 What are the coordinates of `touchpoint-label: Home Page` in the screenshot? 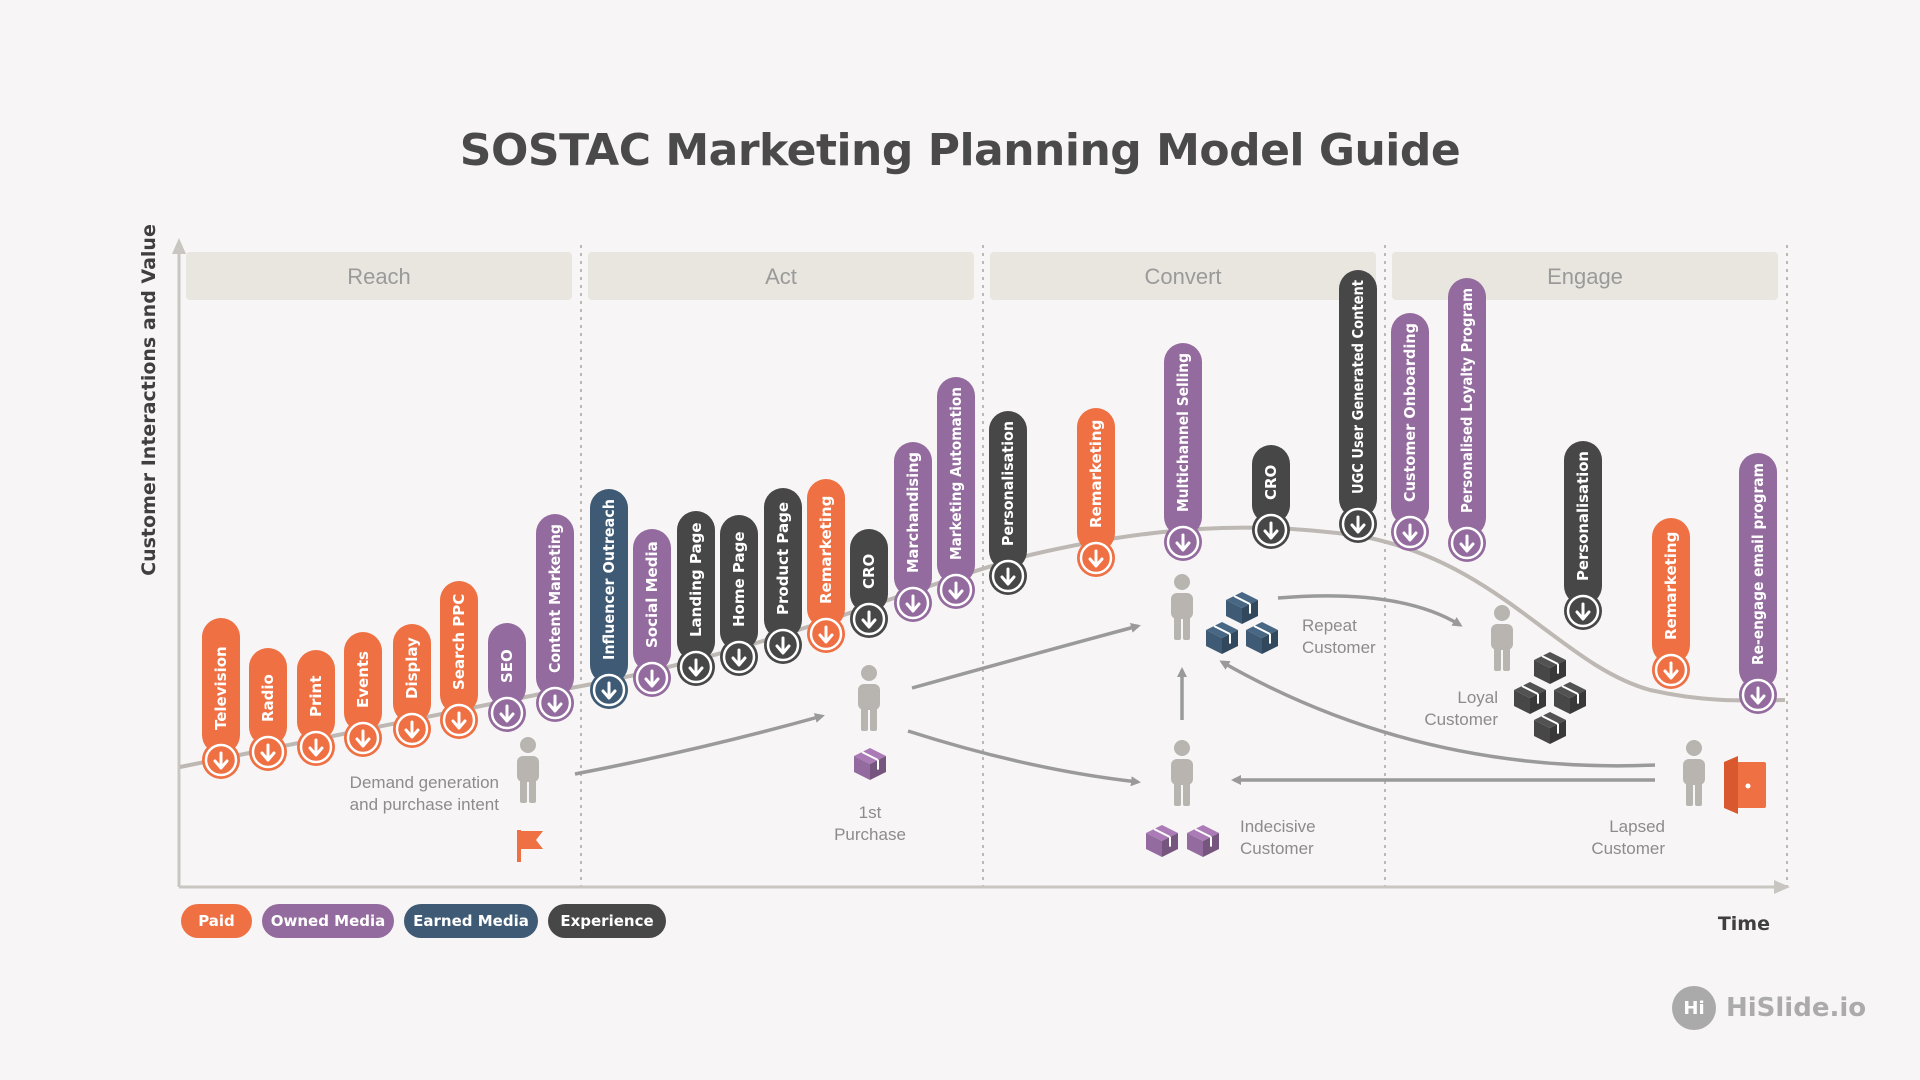 It's located at (739, 579).